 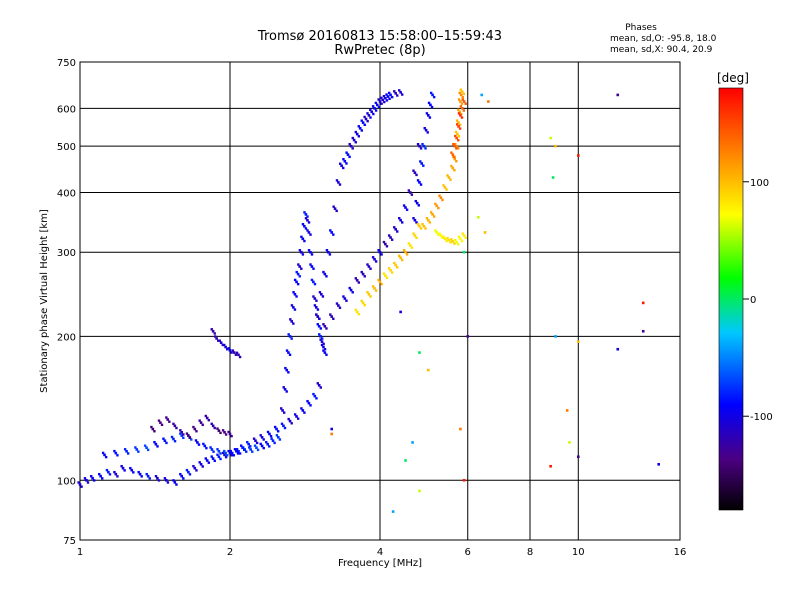 What do you see at coordinates (69, 541) in the screenshot?
I see `y-tick-label: 75` at bounding box center [69, 541].